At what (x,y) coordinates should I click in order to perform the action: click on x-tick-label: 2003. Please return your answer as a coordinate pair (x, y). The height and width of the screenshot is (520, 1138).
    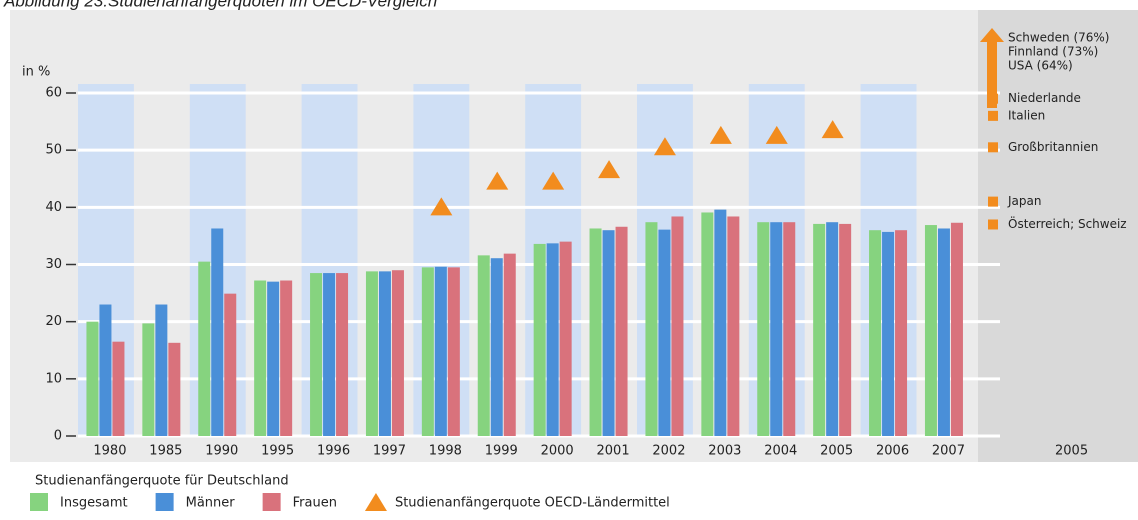
    Looking at the image, I should click on (724, 451).